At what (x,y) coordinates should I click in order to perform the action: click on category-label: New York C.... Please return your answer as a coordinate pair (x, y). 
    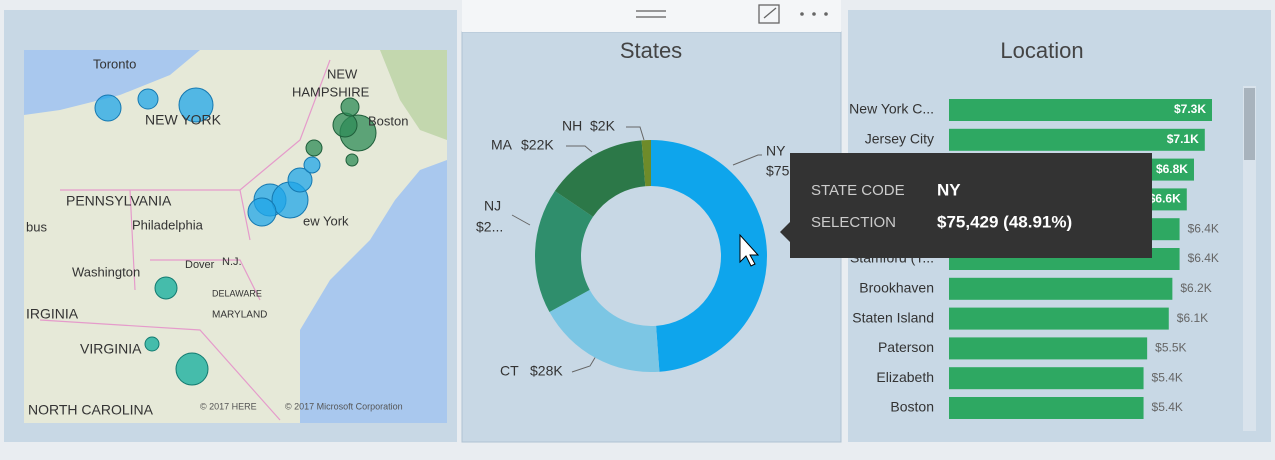
    Looking at the image, I should click on (891, 109).